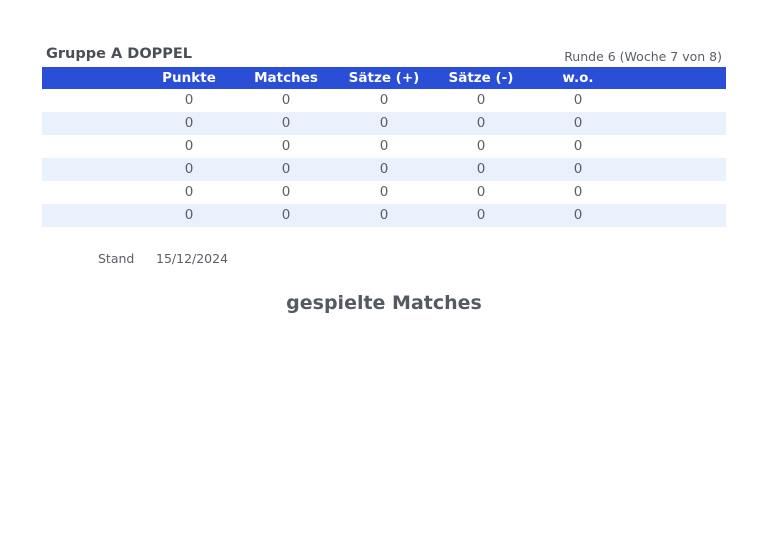  I want to click on section-title: gespielte Matches, so click(384, 303).